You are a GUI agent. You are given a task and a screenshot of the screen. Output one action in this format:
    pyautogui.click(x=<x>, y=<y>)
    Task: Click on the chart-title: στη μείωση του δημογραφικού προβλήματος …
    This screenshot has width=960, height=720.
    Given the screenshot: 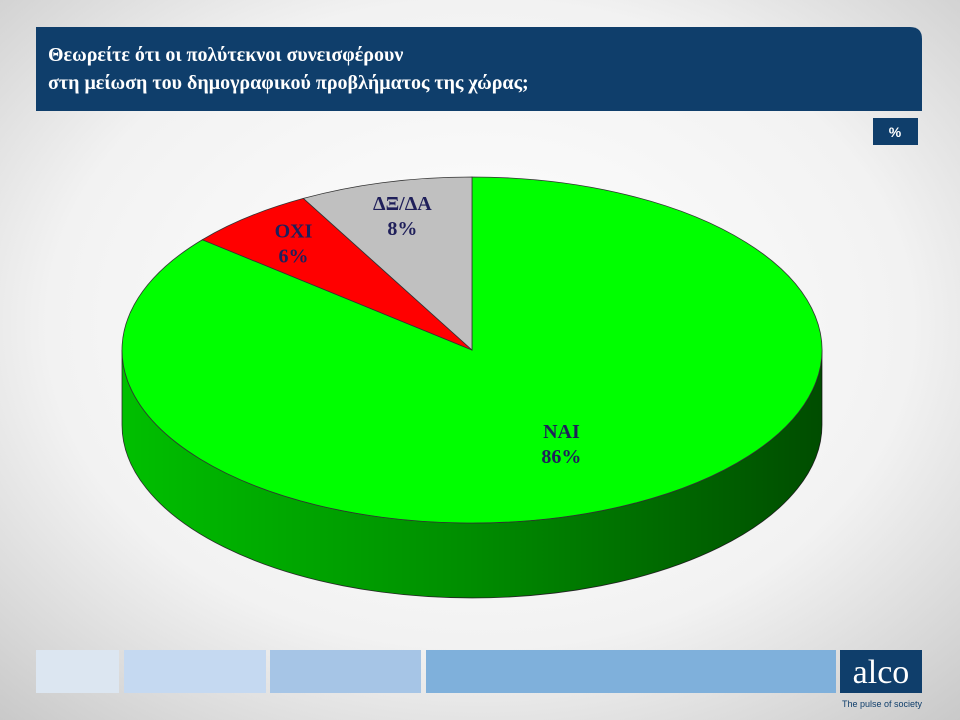 What is the action you would take?
    pyautogui.click(x=288, y=83)
    